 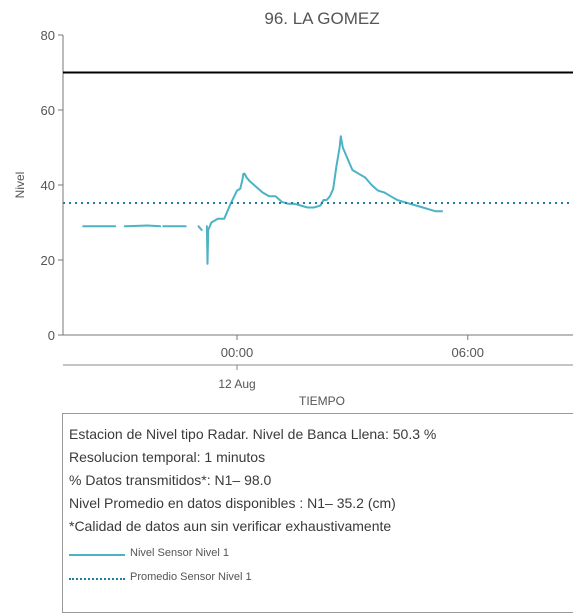 I want to click on y-tick-label: 60, so click(x=48, y=110).